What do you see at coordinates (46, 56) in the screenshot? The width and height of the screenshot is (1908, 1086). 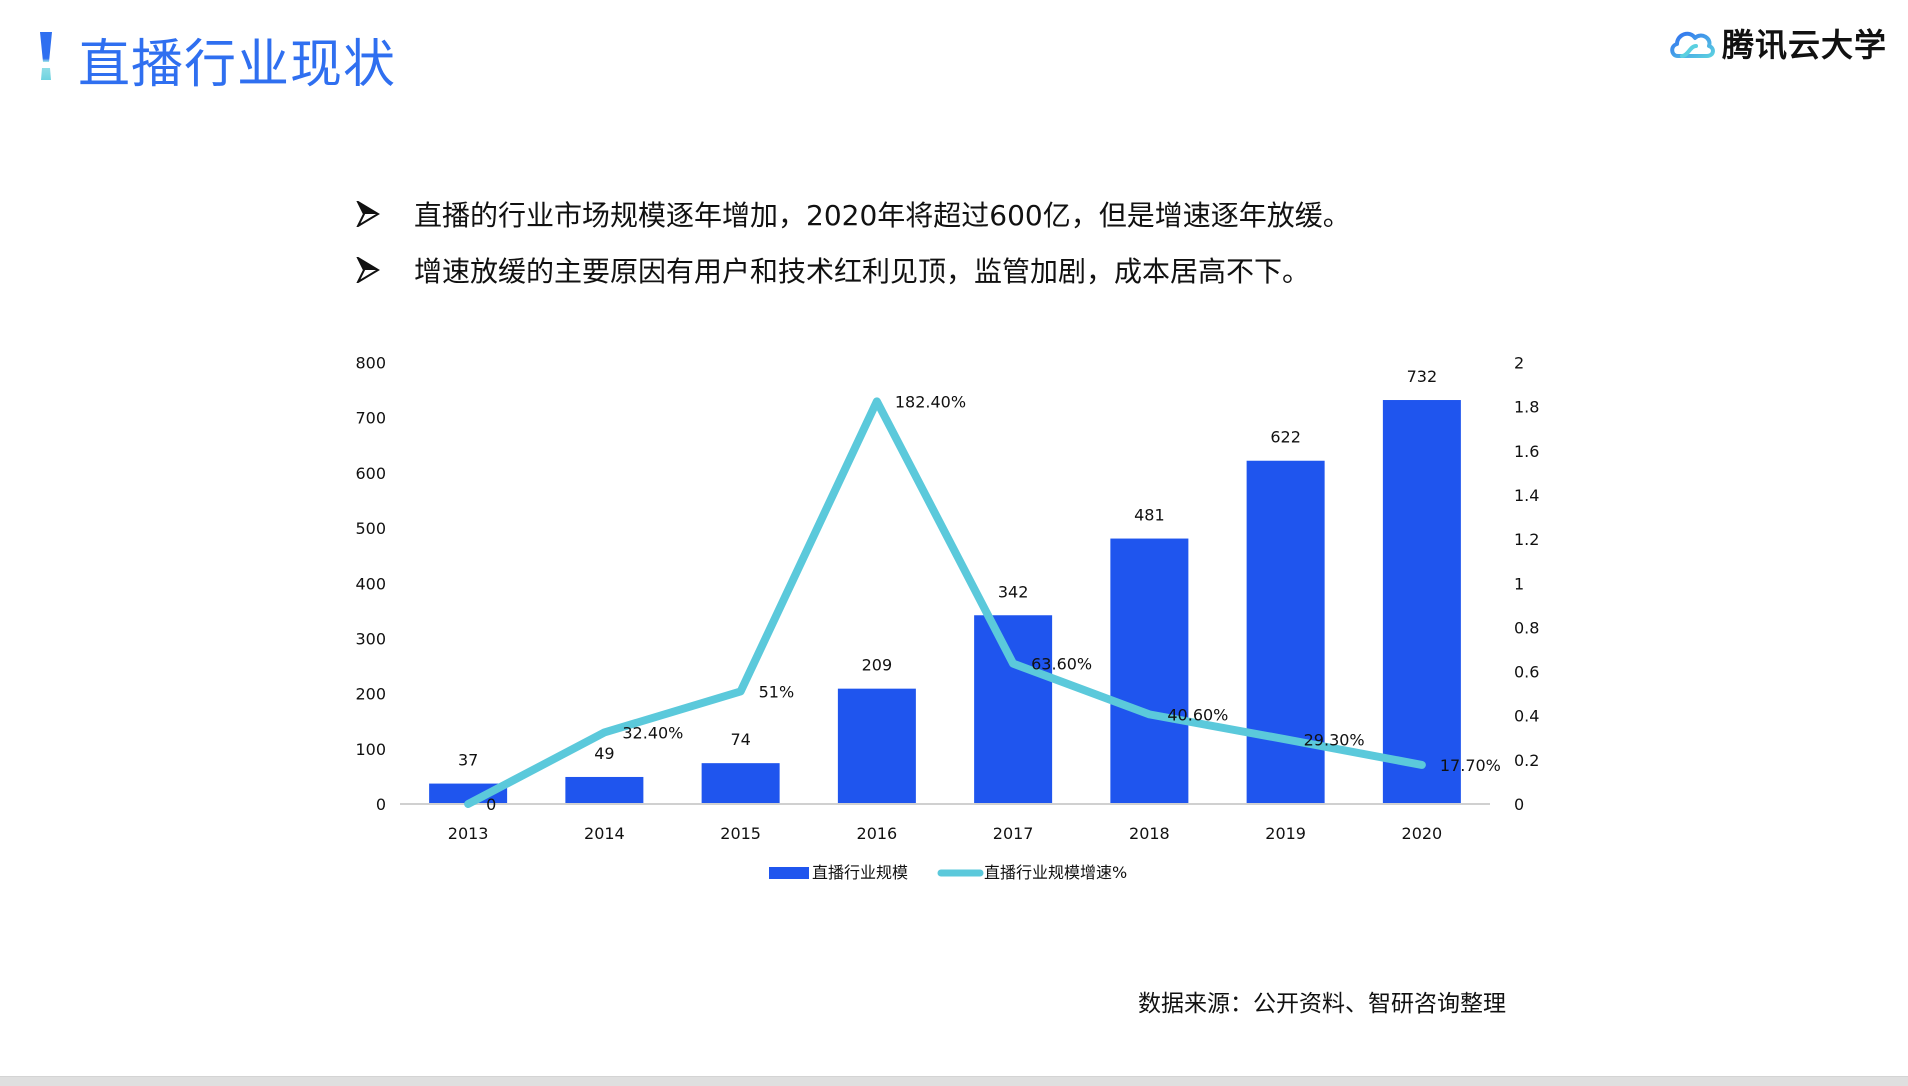 I see `title-accent-mark-icon` at bounding box center [46, 56].